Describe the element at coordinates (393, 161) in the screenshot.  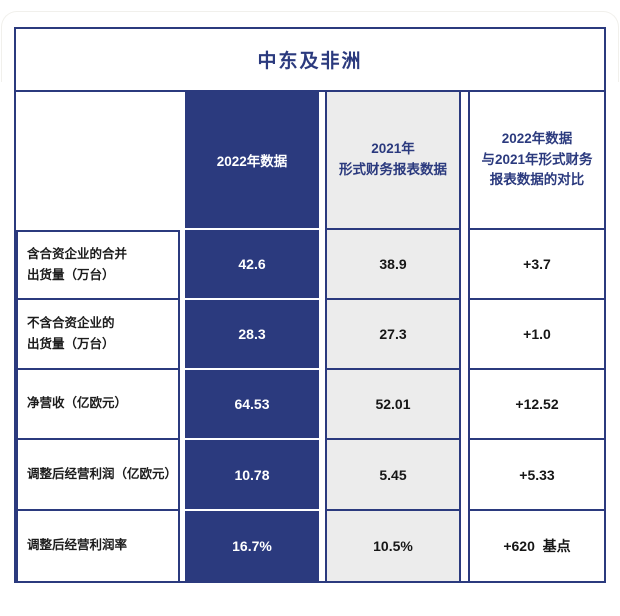
I see `column-header-2021-proforma: 2021年 形式财务报表数据` at that location.